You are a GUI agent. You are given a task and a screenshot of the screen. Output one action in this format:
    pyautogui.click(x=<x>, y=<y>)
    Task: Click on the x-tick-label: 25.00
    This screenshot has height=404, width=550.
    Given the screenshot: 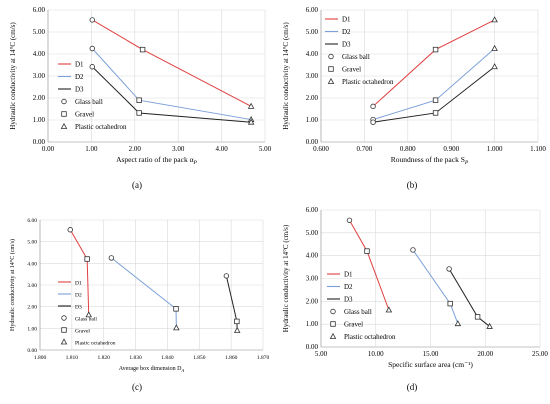 What is the action you would take?
    pyautogui.click(x=540, y=354)
    